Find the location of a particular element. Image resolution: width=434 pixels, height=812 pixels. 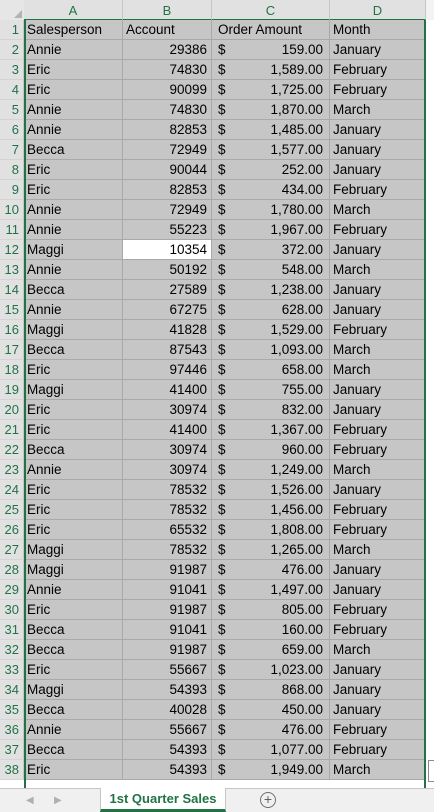

cell-order-amount: $1,589.00 is located at coordinates (271, 70).